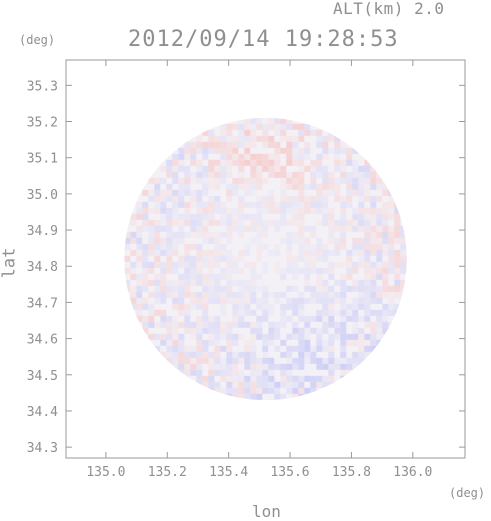  What do you see at coordinates (228, 472) in the screenshot?
I see `x-tick-label: 135.4` at bounding box center [228, 472].